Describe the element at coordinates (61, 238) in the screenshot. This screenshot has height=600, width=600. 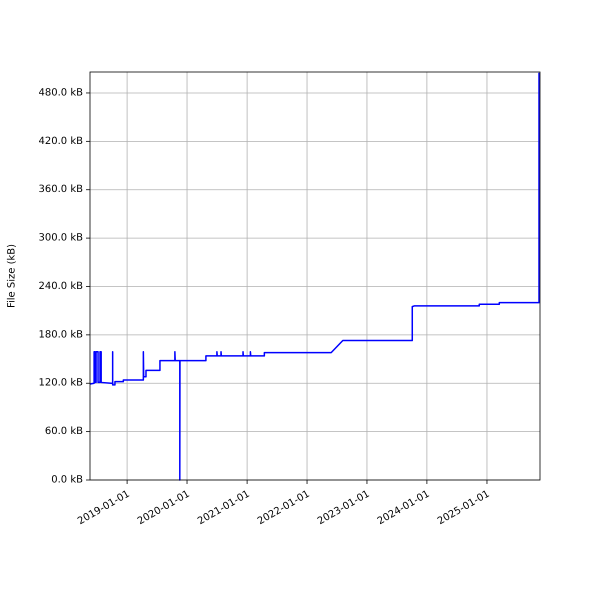
I see `y-tick-label: 300.0 kB` at that location.